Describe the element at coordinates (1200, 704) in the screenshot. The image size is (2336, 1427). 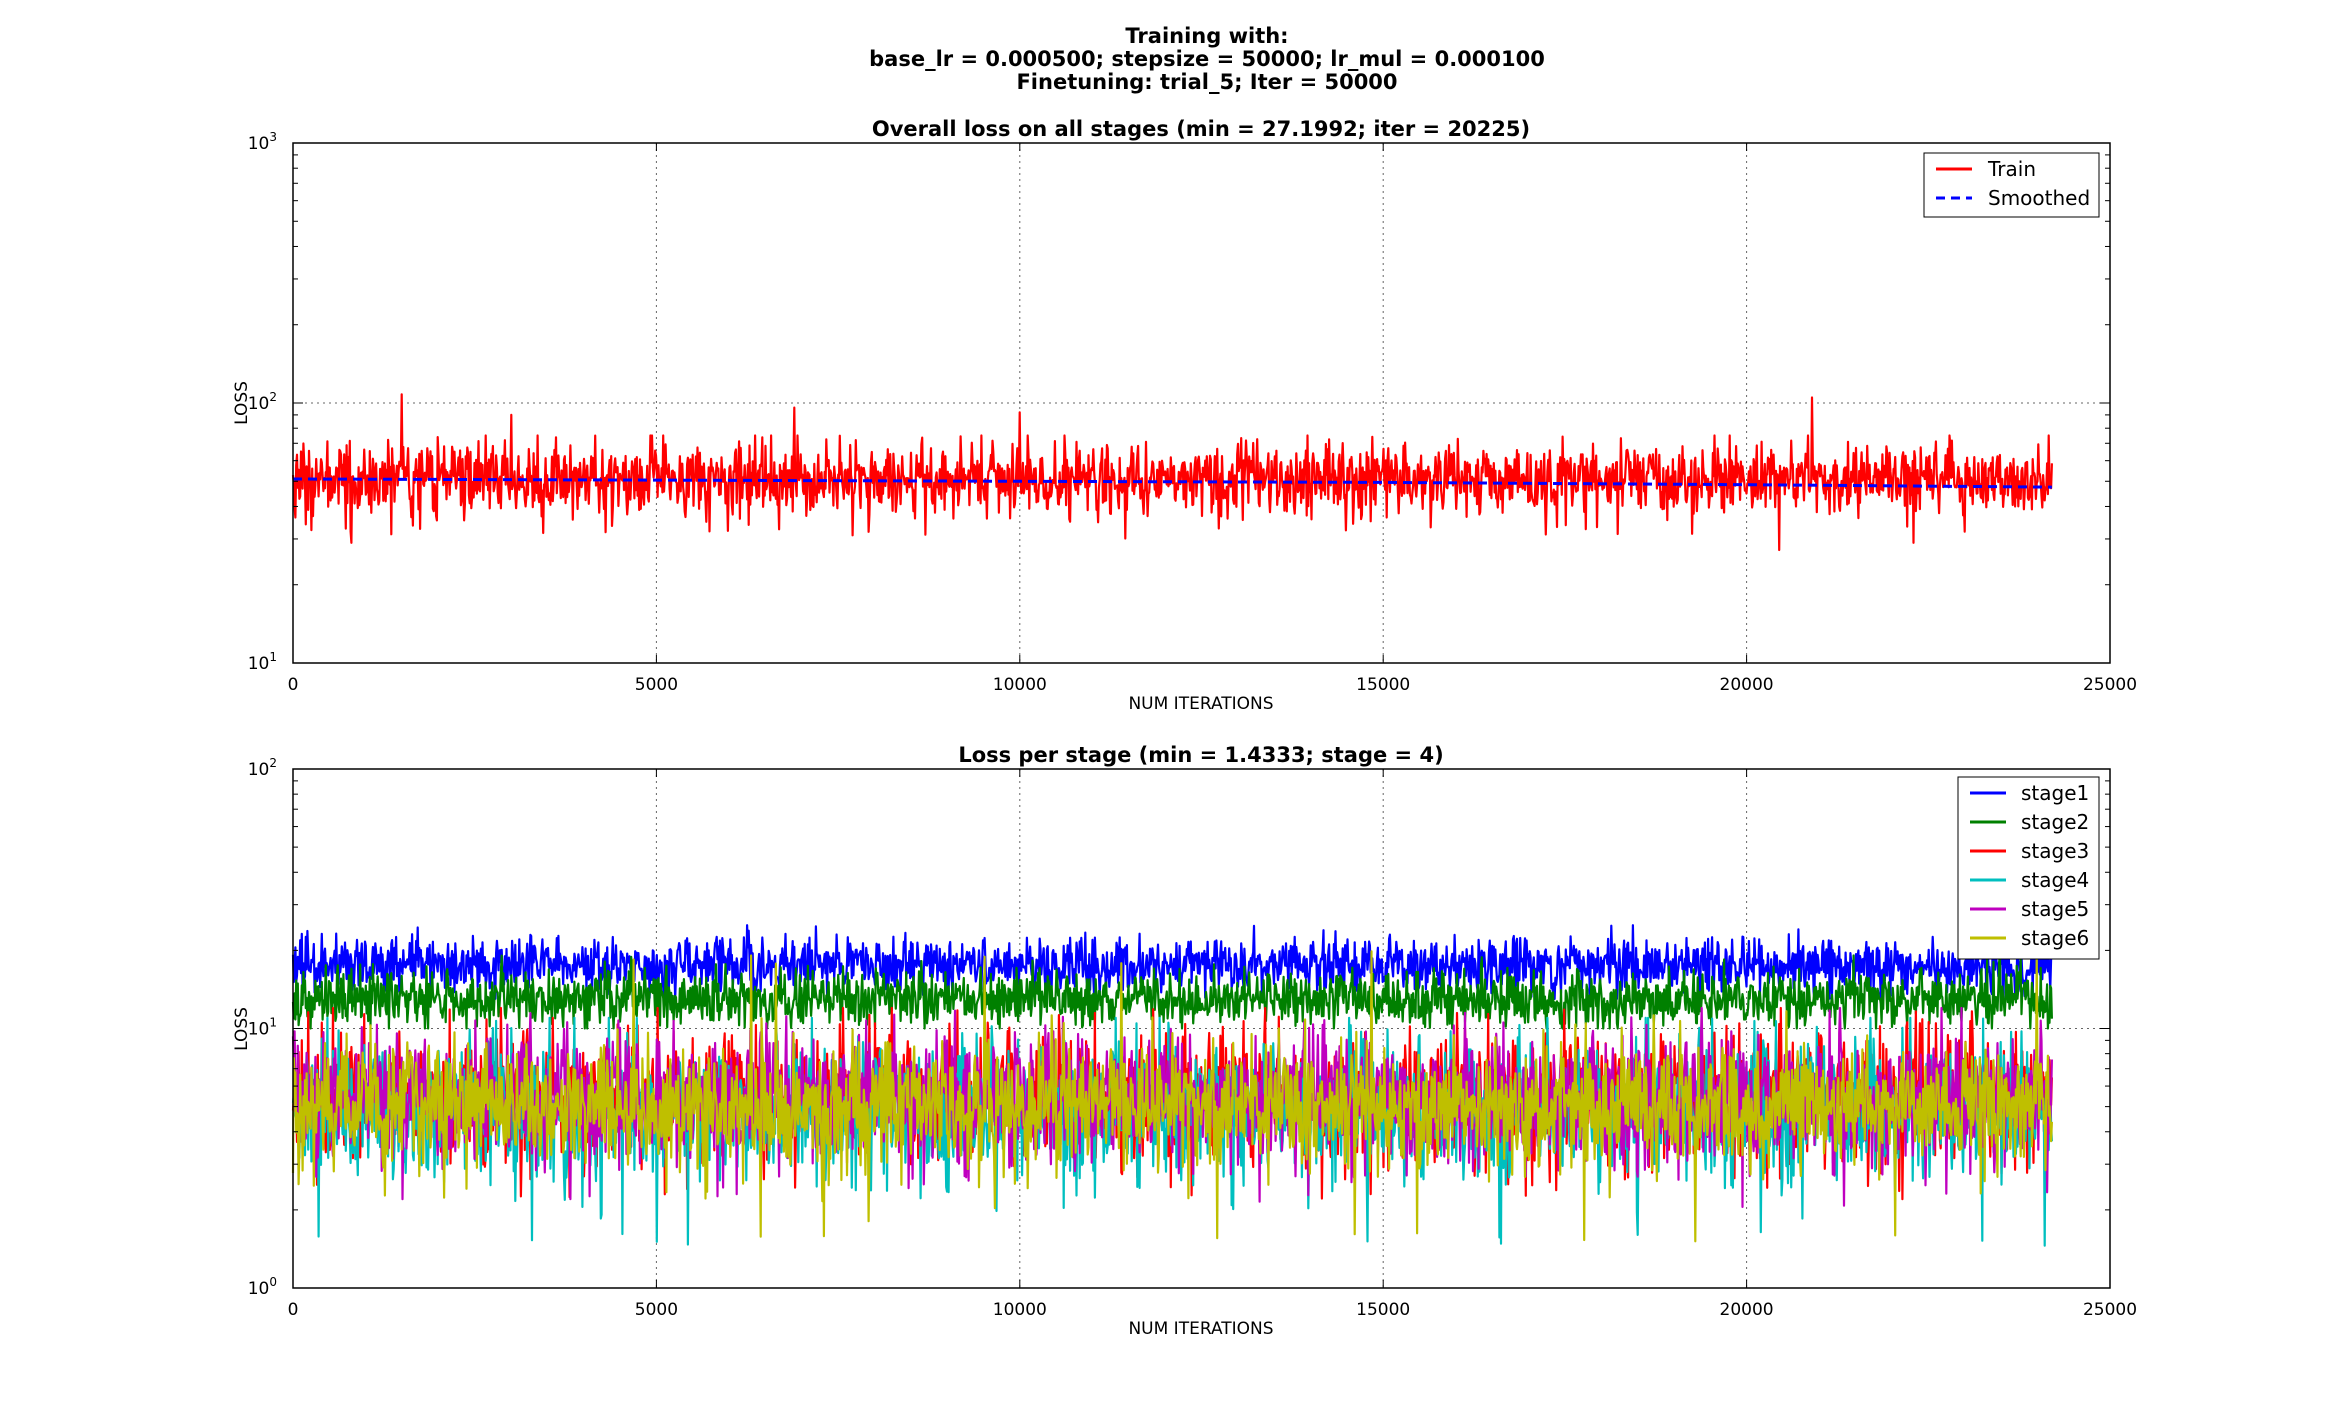
I see `overall-loss-xlabel: NUM ITERATIONS` at that location.